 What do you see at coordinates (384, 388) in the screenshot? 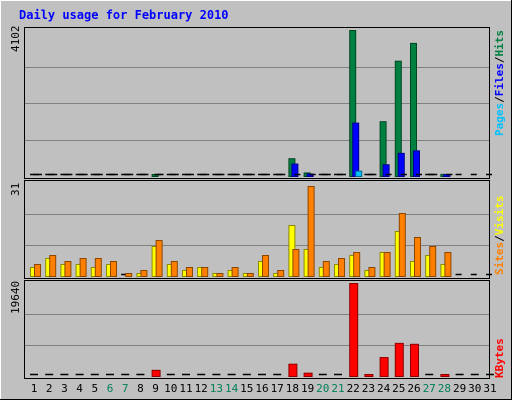
I see `x-tick-label-day-24: 24` at bounding box center [384, 388].